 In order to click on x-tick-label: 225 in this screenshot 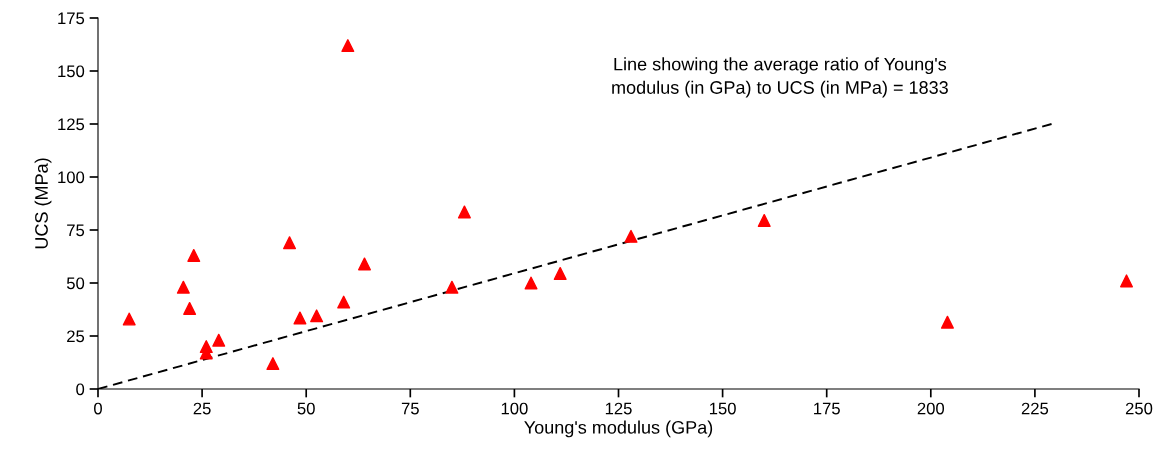, I will do `click(1035, 408)`.